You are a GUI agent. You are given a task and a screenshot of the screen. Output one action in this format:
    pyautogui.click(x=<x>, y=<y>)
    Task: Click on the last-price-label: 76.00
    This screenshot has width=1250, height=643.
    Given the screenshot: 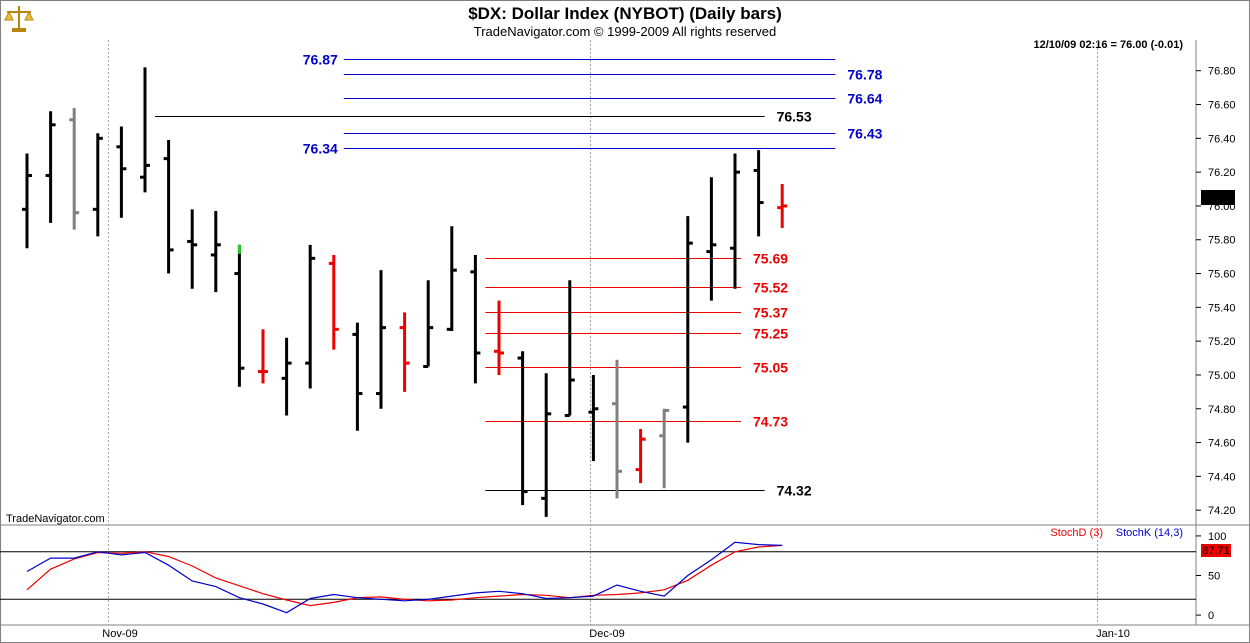 What is the action you would take?
    pyautogui.click(x=1218, y=199)
    